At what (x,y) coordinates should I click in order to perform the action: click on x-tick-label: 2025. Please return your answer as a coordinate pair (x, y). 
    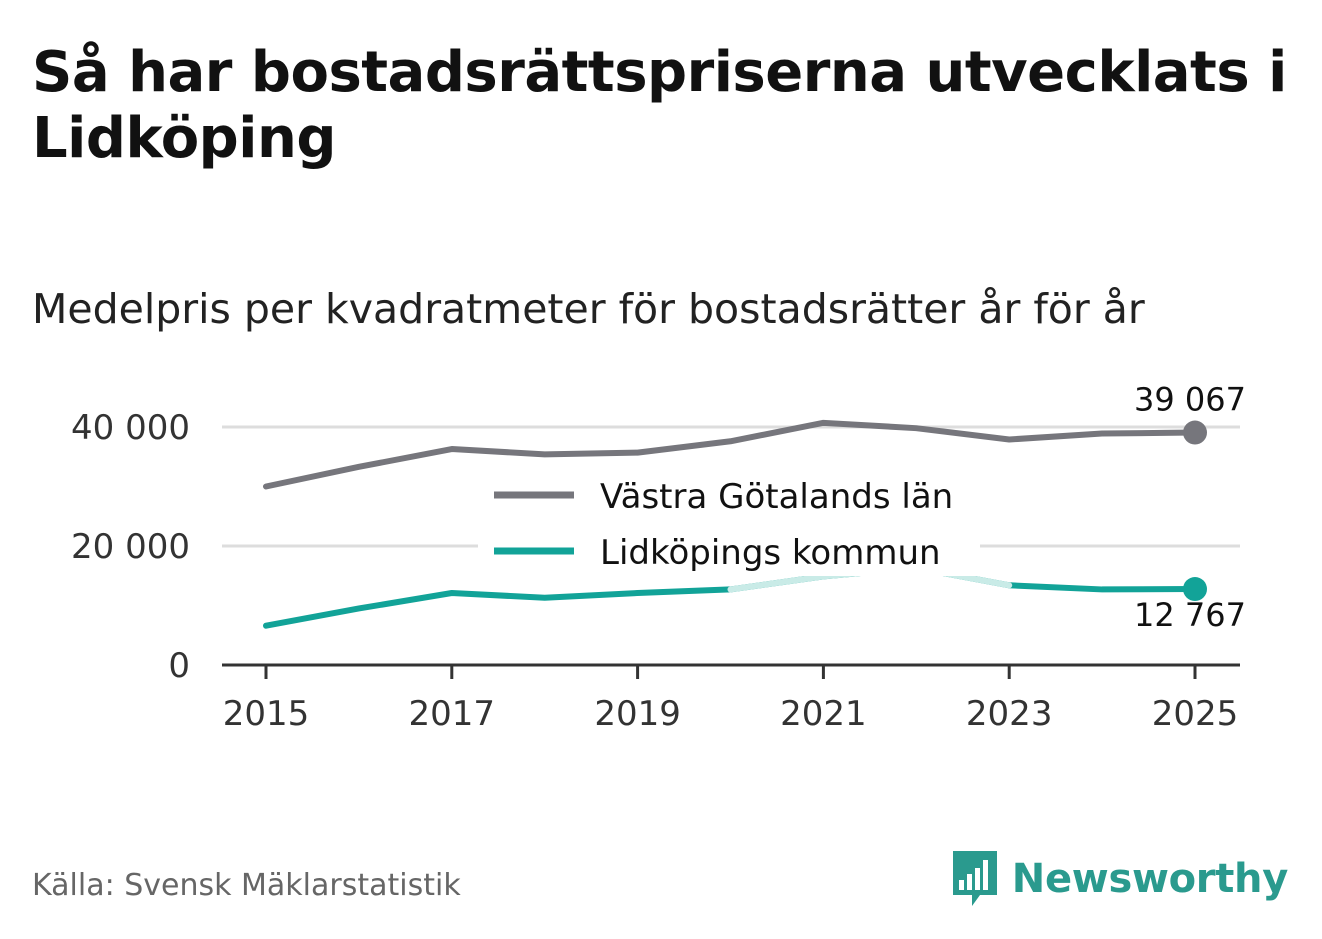
    Looking at the image, I should click on (1195, 714).